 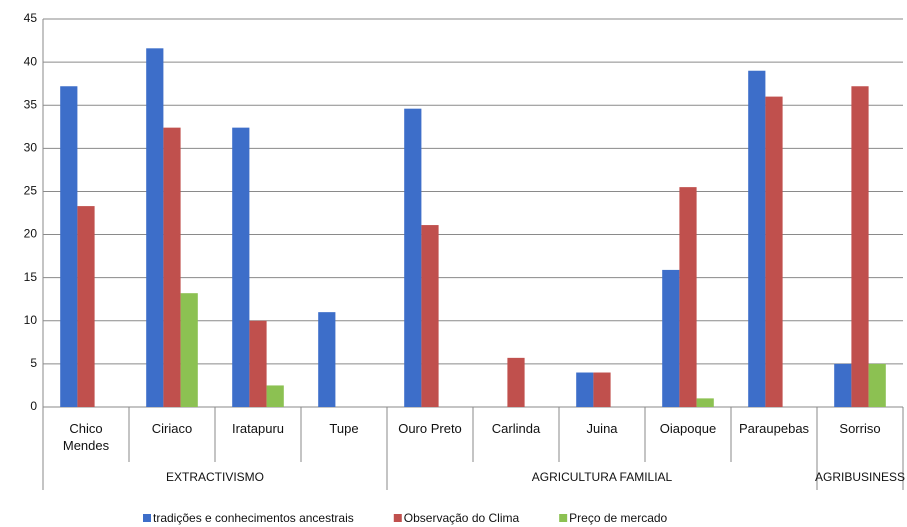 I want to click on y-tick-label: 20, so click(x=31, y=234).